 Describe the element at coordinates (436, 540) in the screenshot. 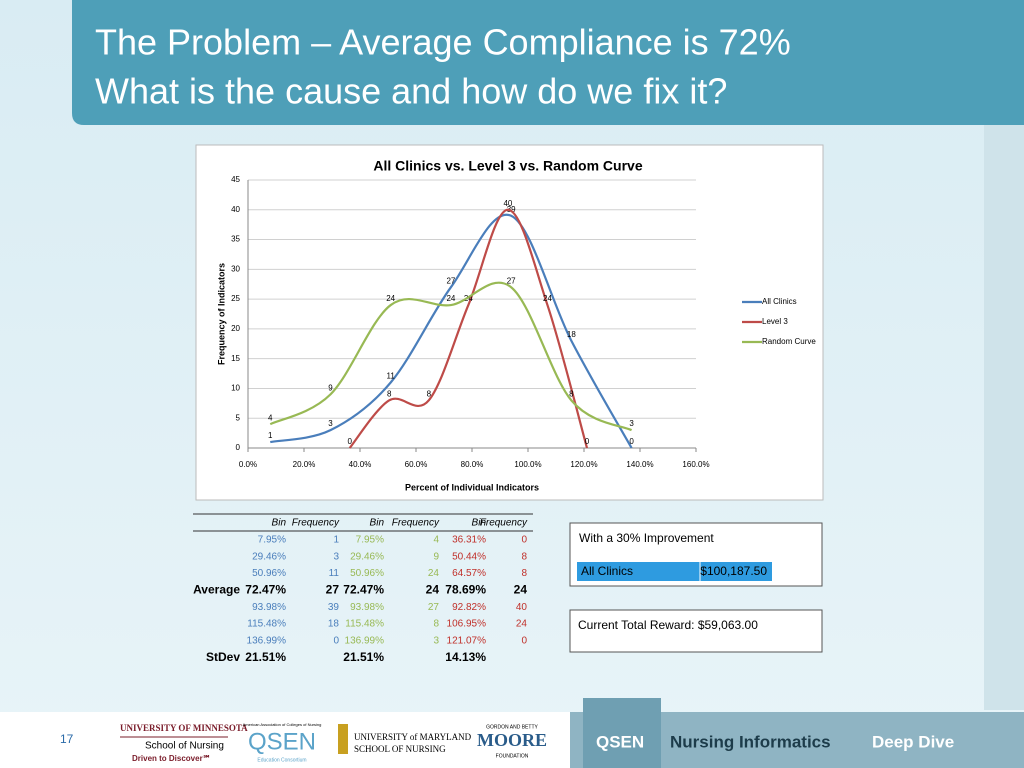

I see `table-cell: 4` at that location.